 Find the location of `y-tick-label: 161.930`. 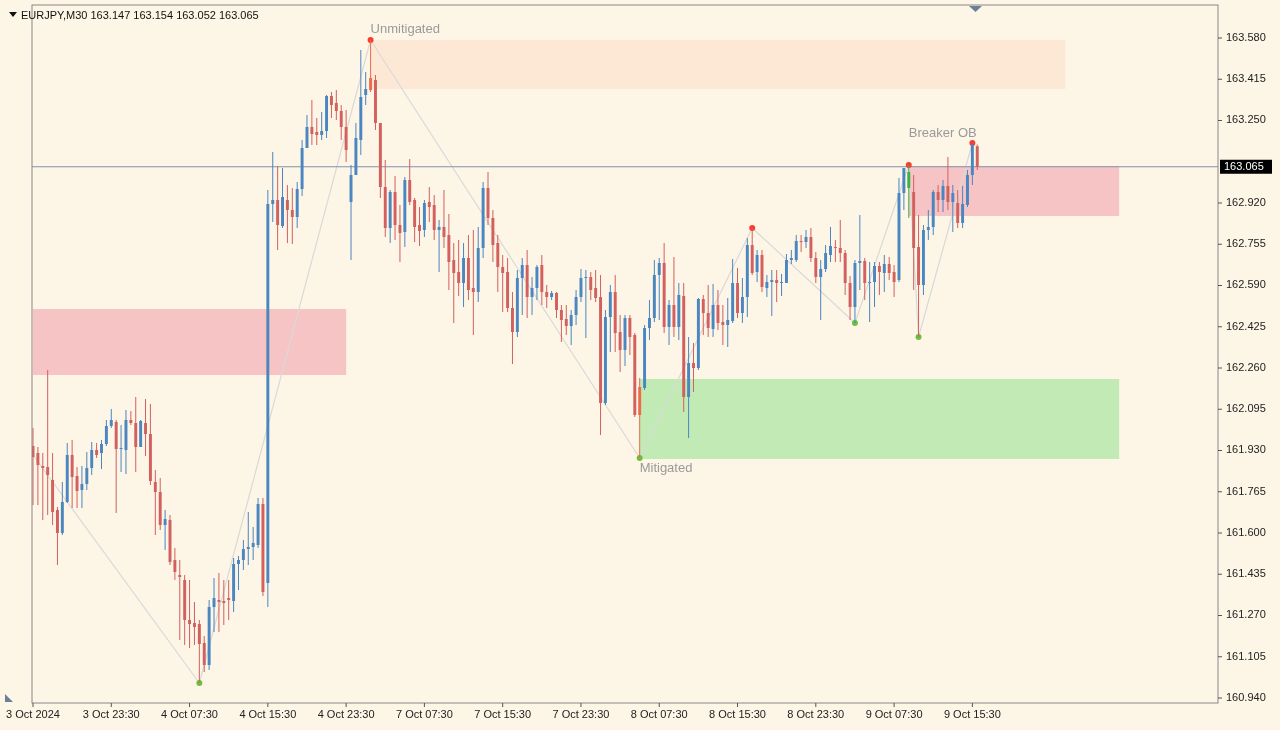

y-tick-label: 161.930 is located at coordinates (1246, 449).